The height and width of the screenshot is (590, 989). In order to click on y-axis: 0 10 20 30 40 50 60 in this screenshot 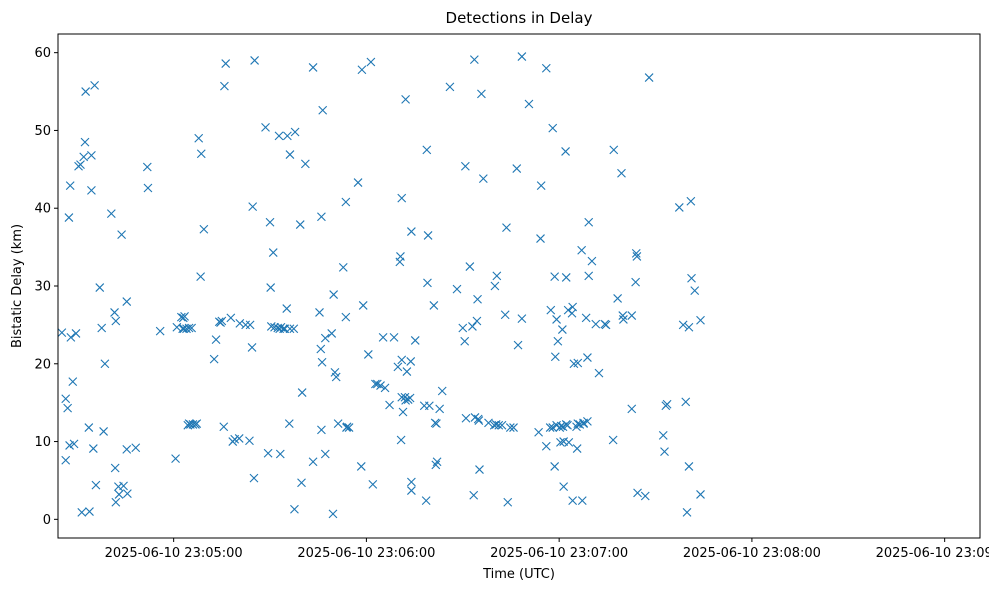, I will do `click(46, 287)`.